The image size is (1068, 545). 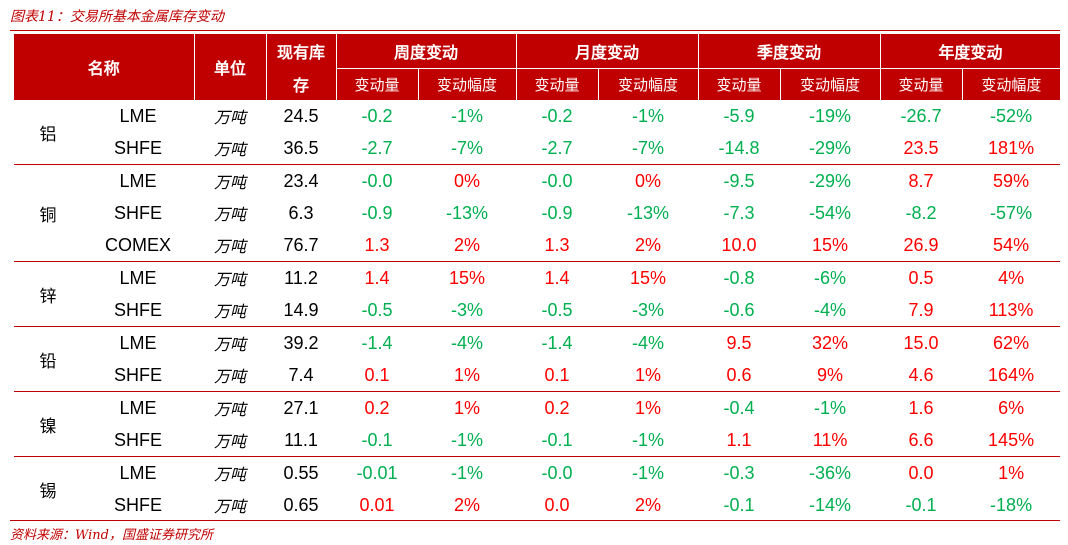 What do you see at coordinates (301, 277) in the screenshot?
I see `stock-value: 11.2` at bounding box center [301, 277].